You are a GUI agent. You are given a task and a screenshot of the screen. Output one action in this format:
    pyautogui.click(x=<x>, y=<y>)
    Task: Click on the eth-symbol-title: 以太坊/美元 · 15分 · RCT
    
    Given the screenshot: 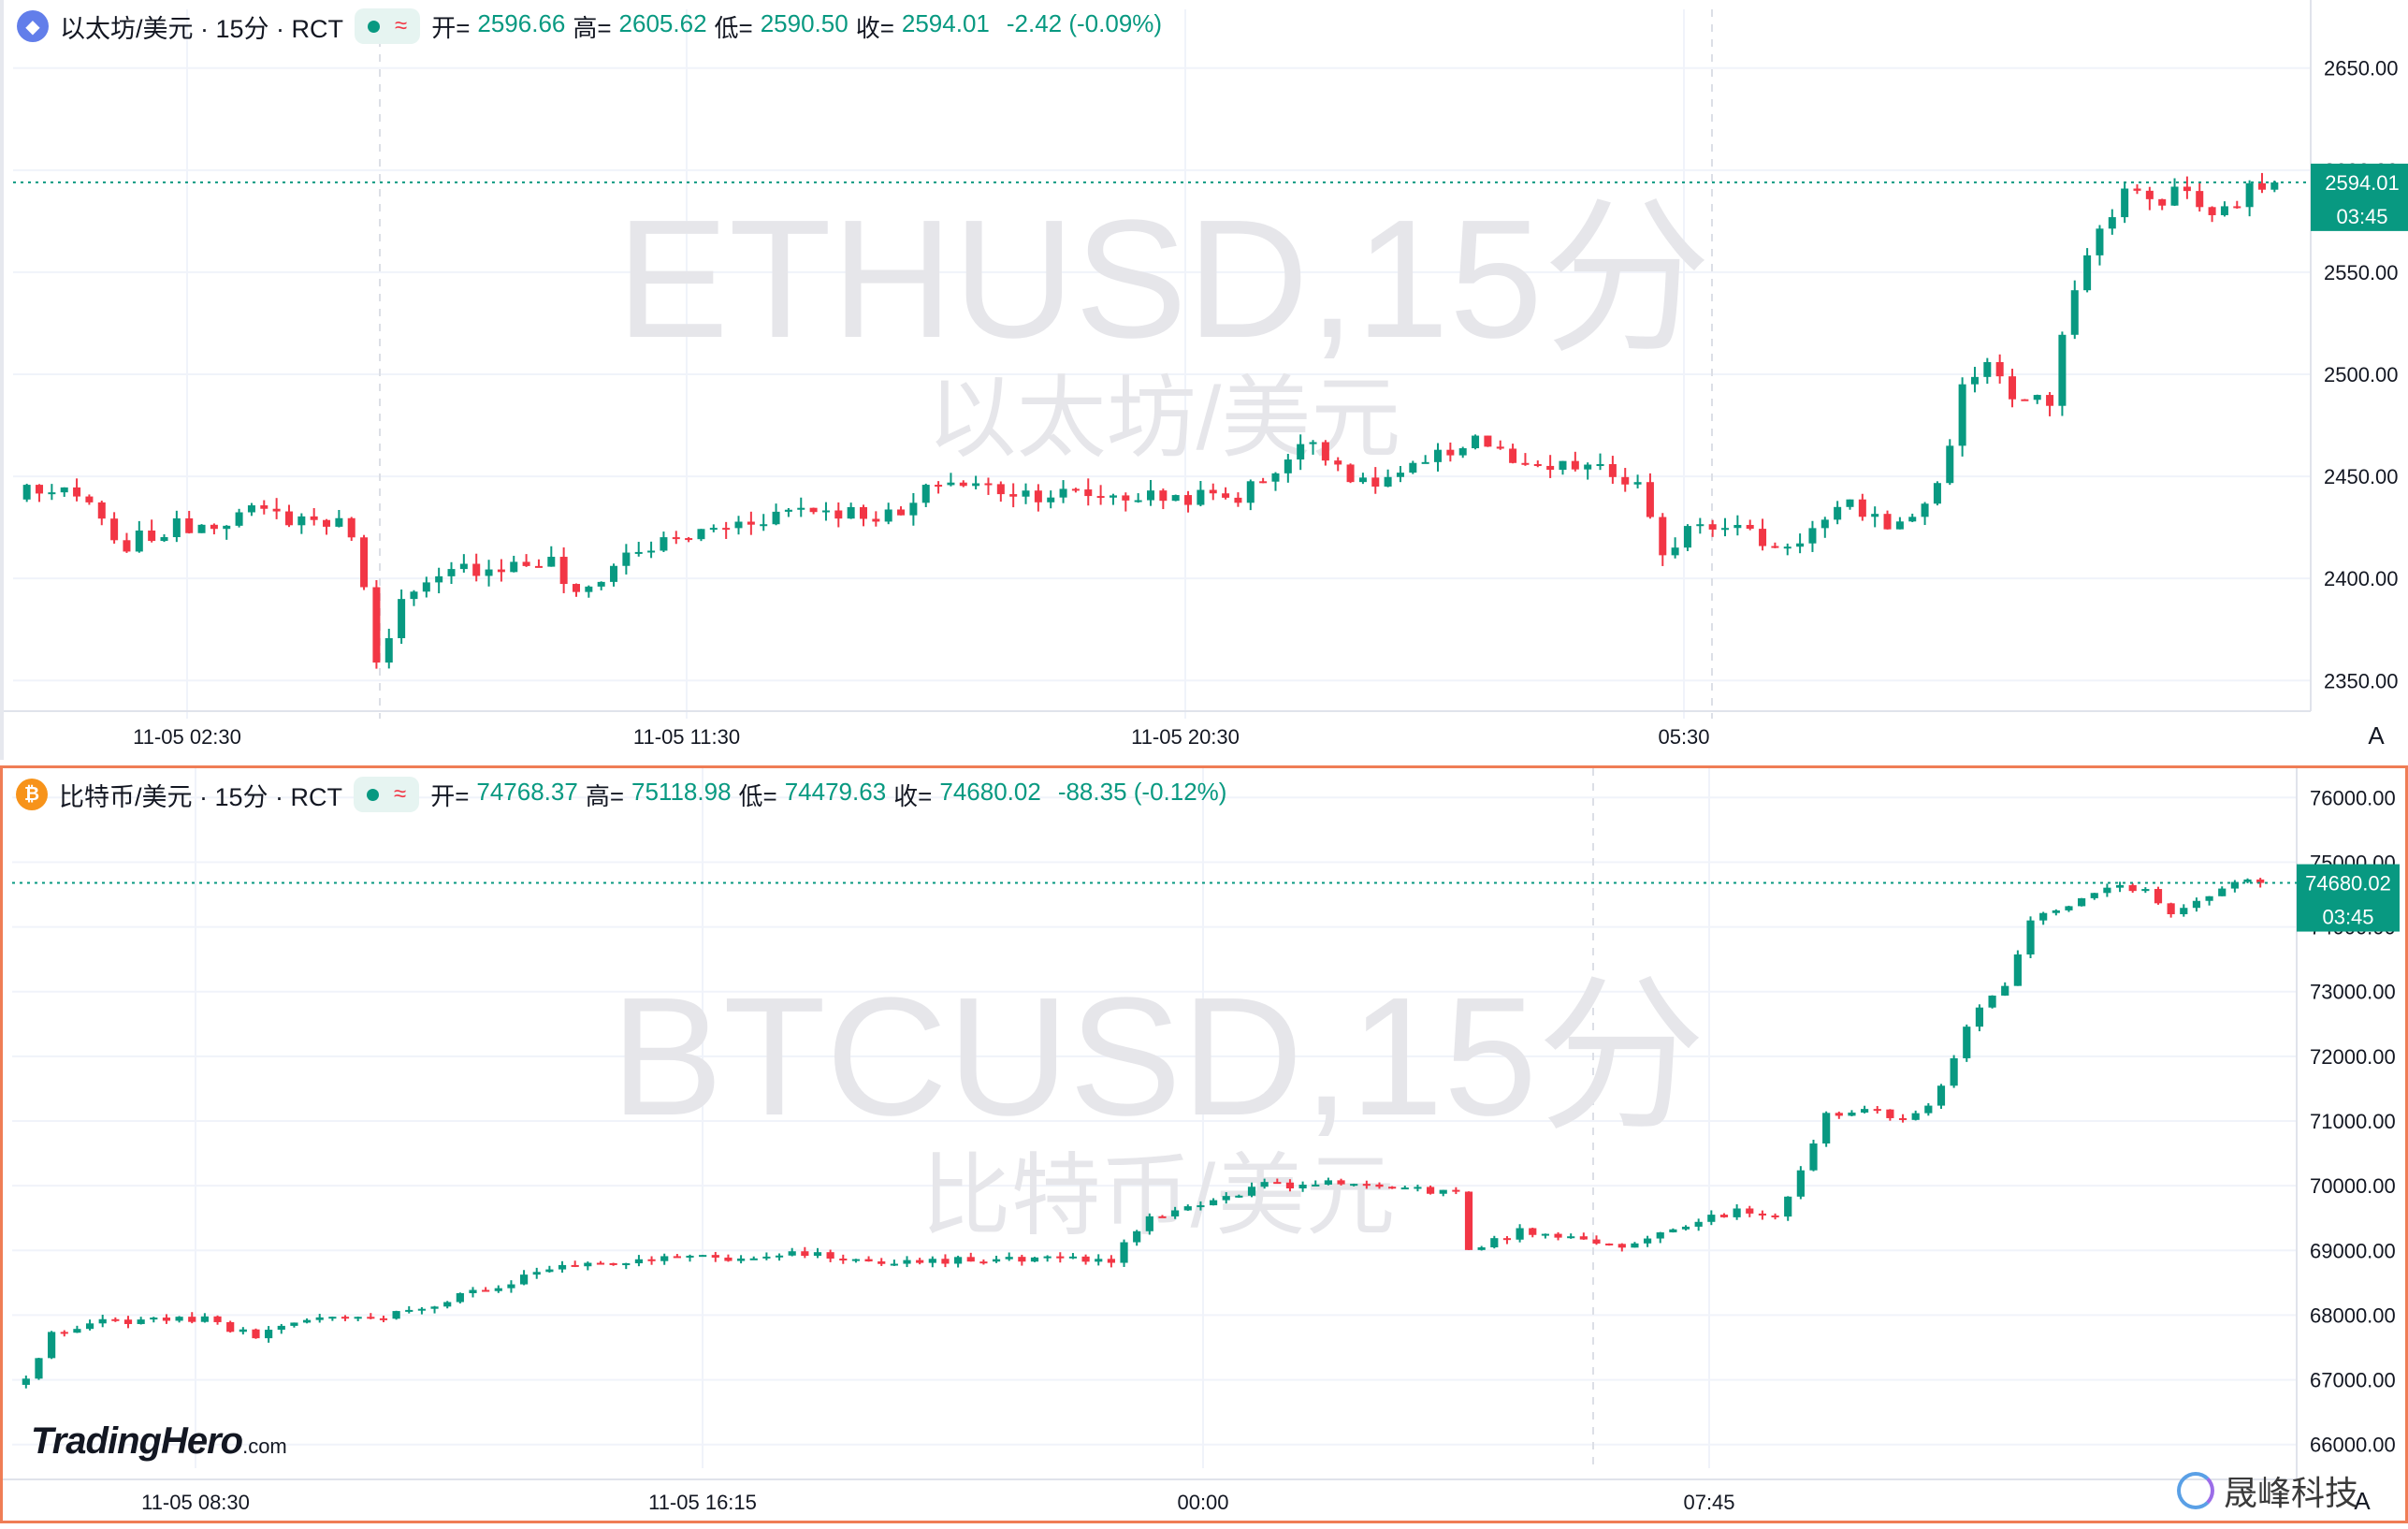 What is the action you would take?
    pyautogui.click(x=202, y=28)
    